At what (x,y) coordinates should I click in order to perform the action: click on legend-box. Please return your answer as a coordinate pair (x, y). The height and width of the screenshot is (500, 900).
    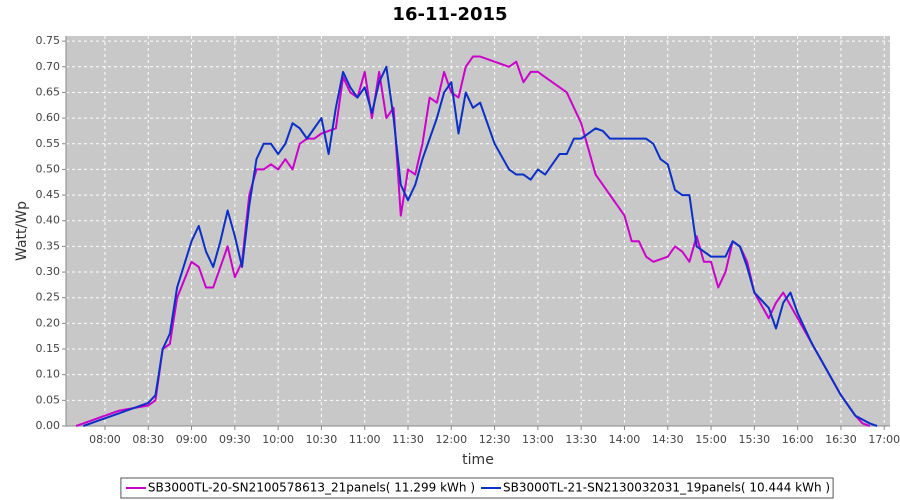
    Looking at the image, I should click on (477, 488).